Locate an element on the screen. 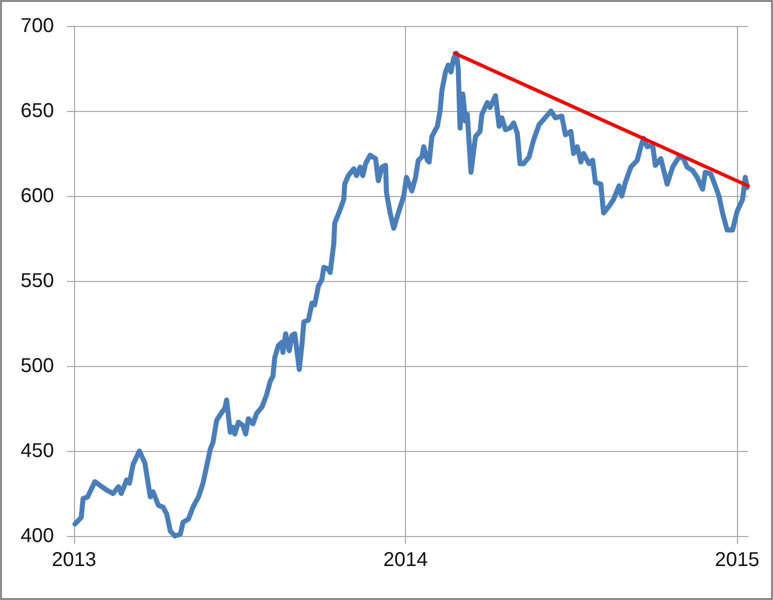 This screenshot has width=773, height=600. x-tick-label: 2015 is located at coordinates (737, 560).